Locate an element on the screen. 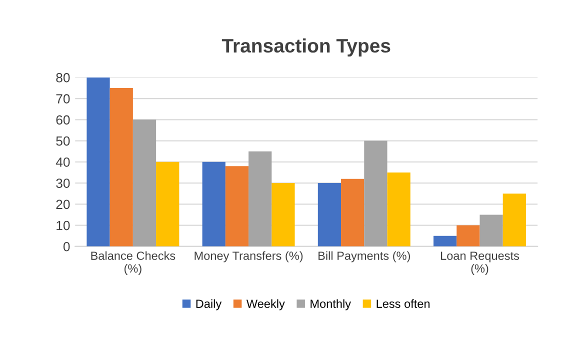  x-tick-label: Bill Payments (%) is located at coordinates (364, 256).